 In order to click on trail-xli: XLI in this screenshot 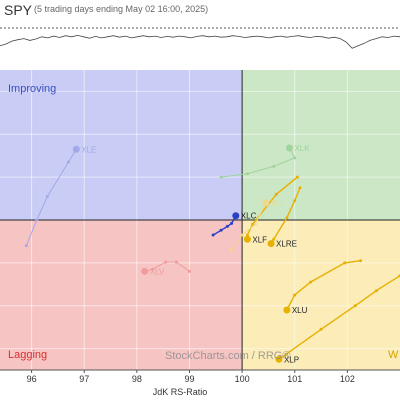, I will do `click(256, 225)`.